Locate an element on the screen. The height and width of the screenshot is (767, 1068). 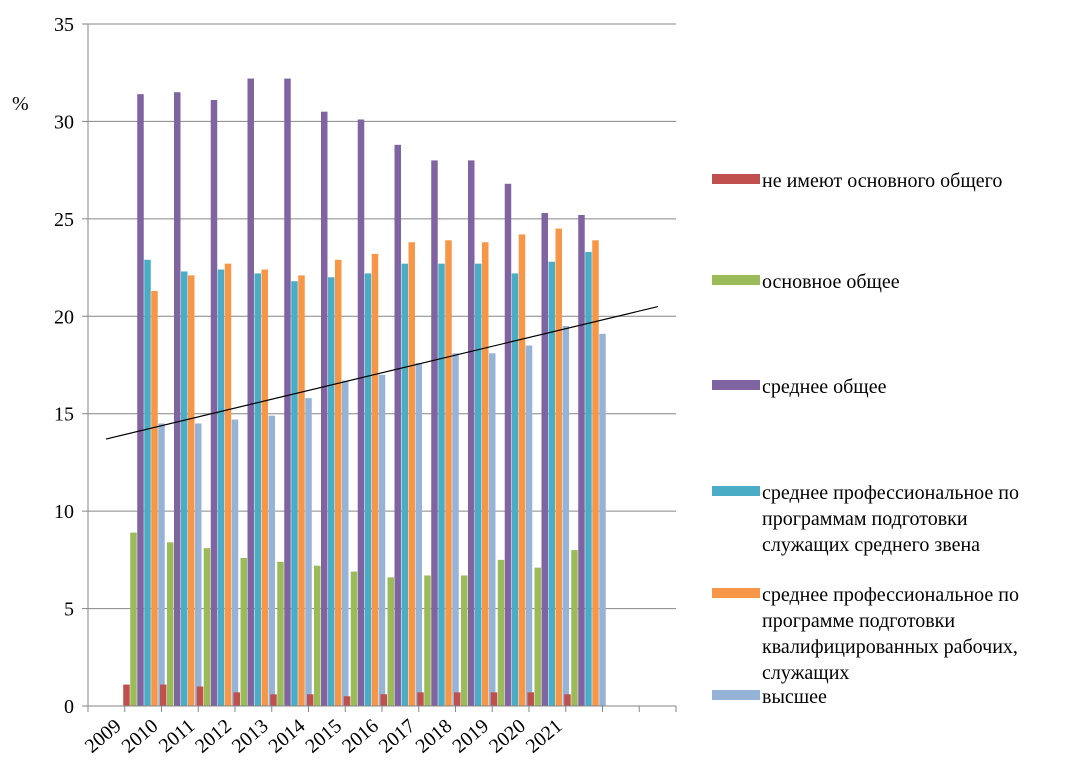
x-tick-label: 2013 is located at coordinates (250, 736).